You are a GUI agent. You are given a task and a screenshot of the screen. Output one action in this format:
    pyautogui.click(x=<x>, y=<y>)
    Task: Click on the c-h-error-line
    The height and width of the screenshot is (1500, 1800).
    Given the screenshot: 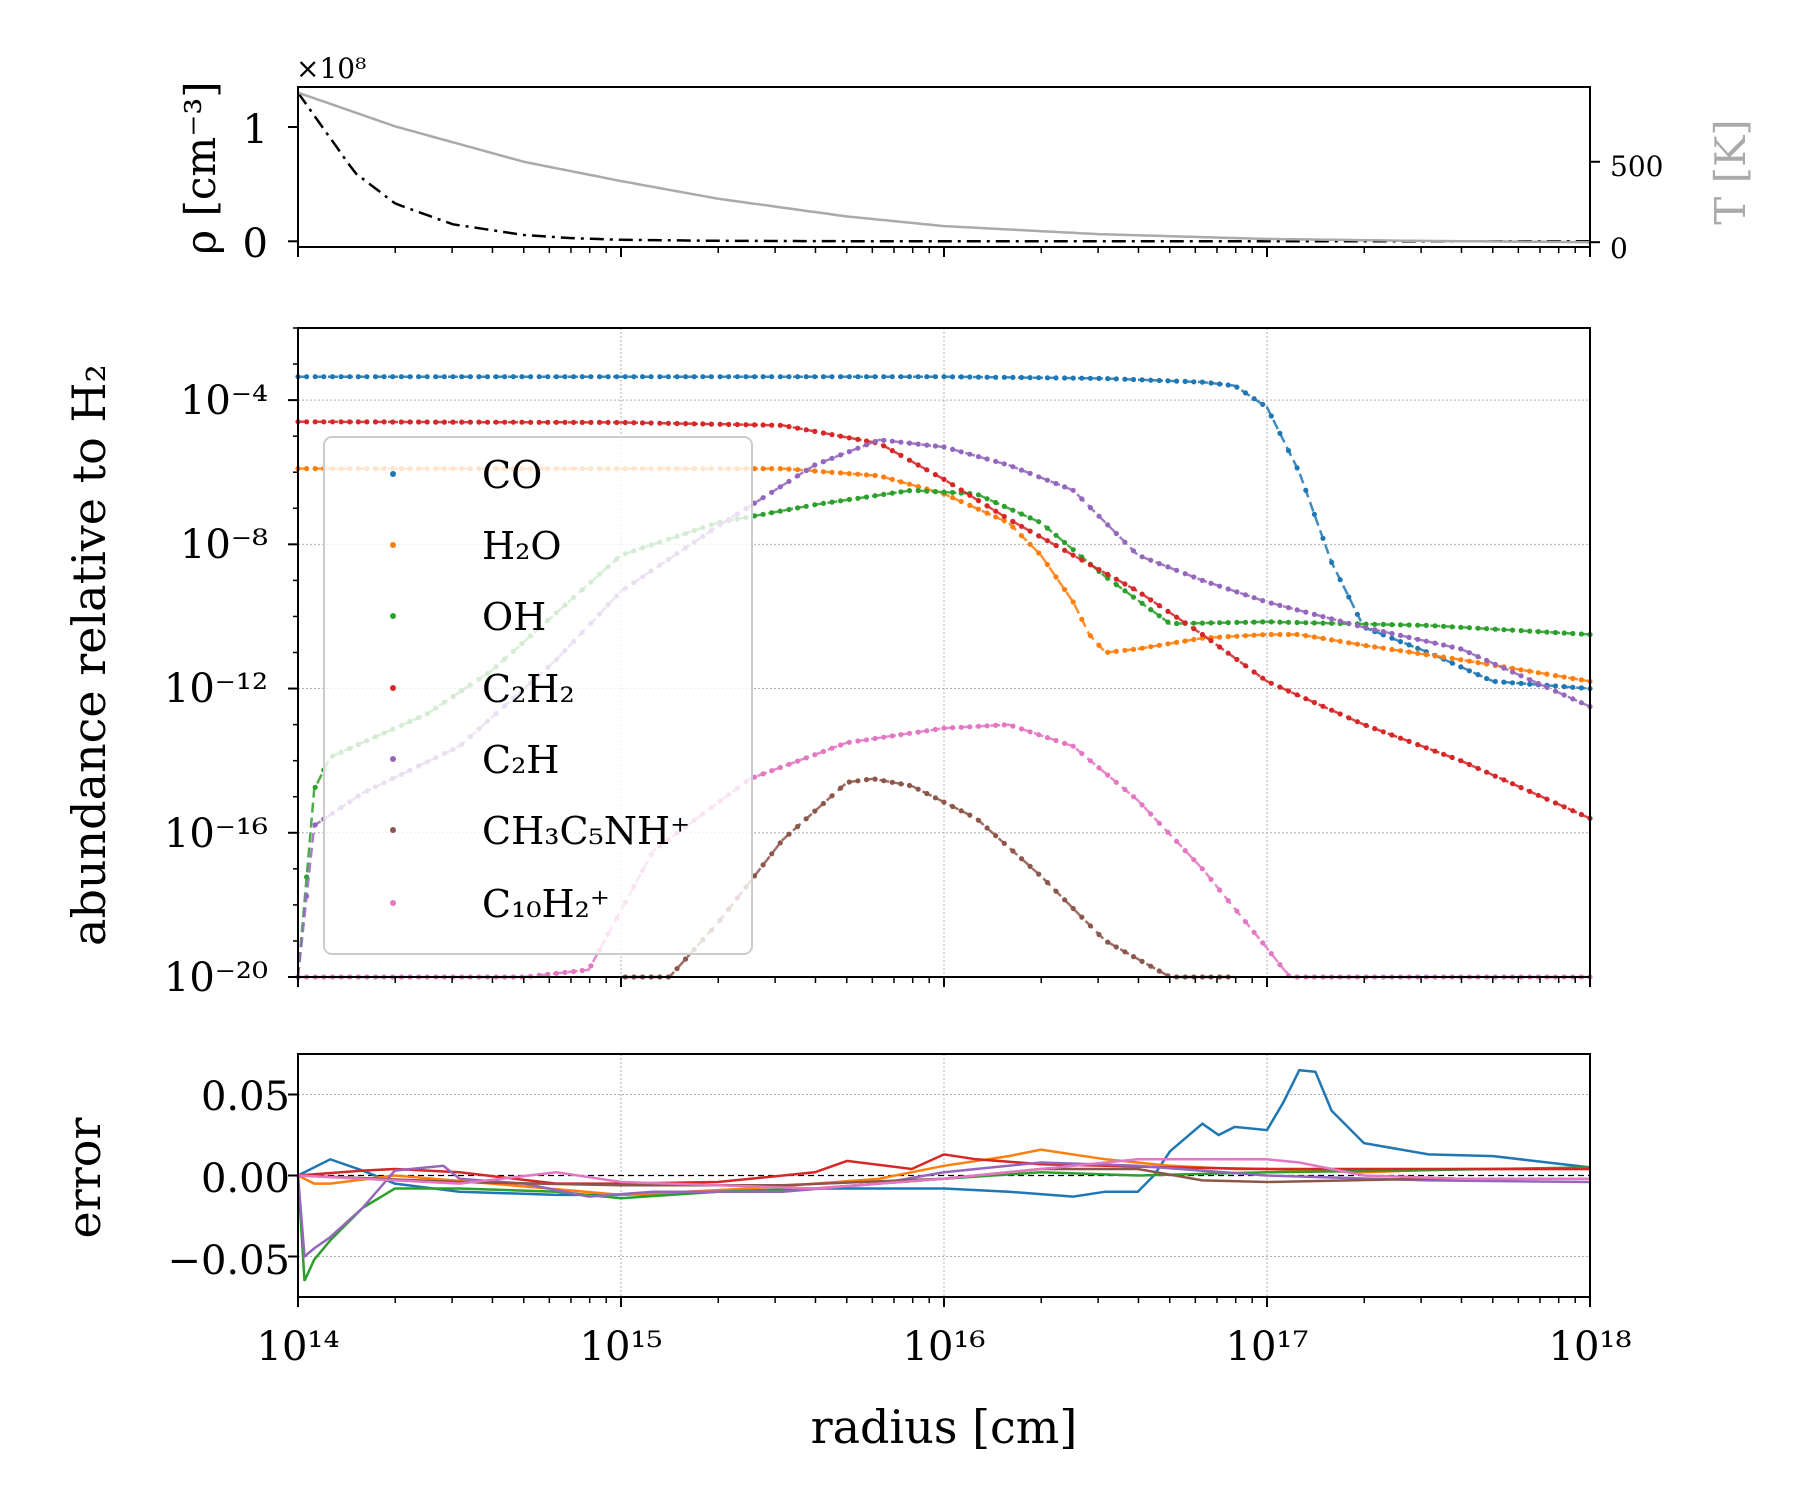 What is the action you would take?
    pyautogui.click(x=943, y=1210)
    